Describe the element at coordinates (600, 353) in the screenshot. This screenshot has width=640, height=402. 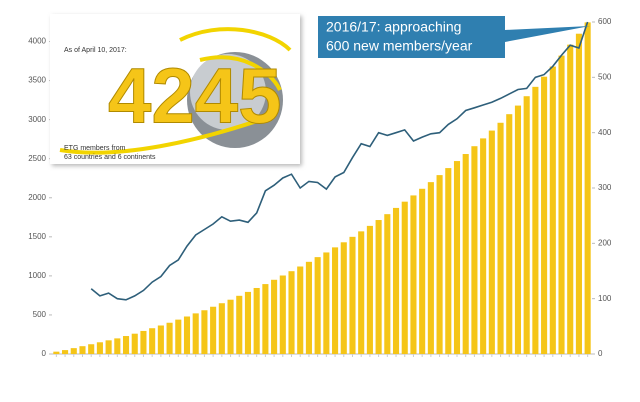
I see `y2-tick-label: 0` at that location.